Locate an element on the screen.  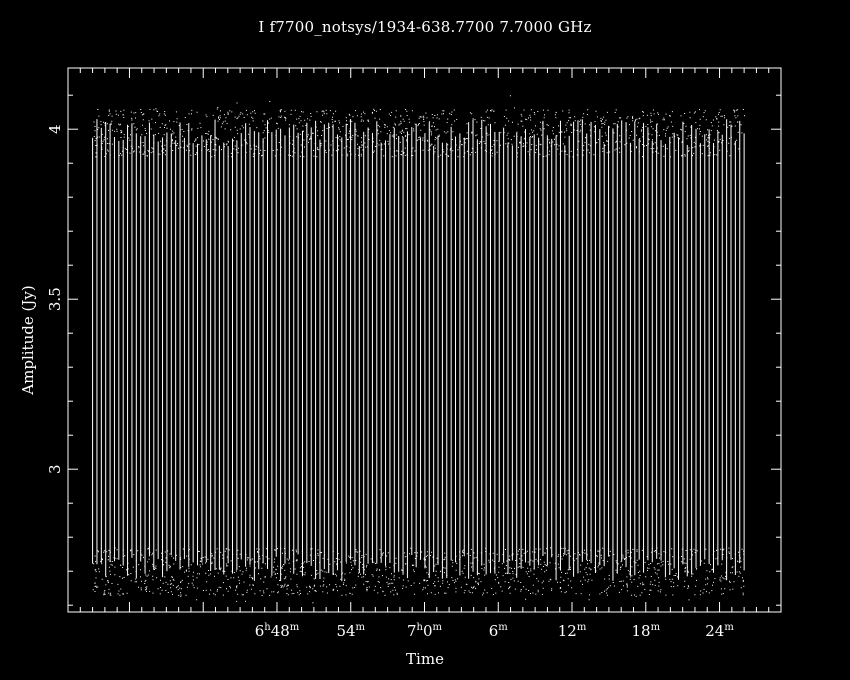
chart-title: I f7700_notsys/1934-638.7700 7.7000 GHz is located at coordinates (425, 27).